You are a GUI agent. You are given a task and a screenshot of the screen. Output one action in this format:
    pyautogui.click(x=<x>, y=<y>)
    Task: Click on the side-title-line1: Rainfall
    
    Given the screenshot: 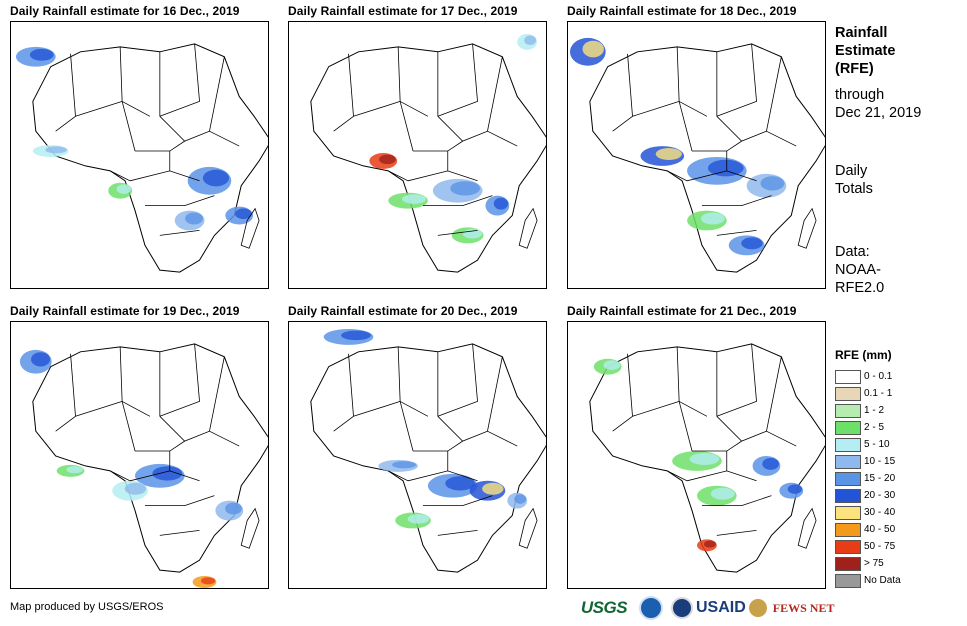 What is the action you would take?
    pyautogui.click(x=861, y=33)
    